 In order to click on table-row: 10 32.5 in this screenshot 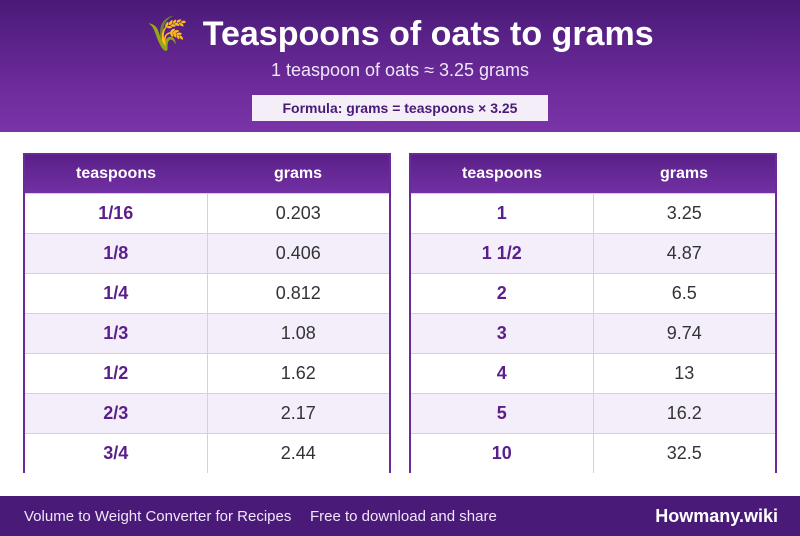, I will do `click(593, 453)`.